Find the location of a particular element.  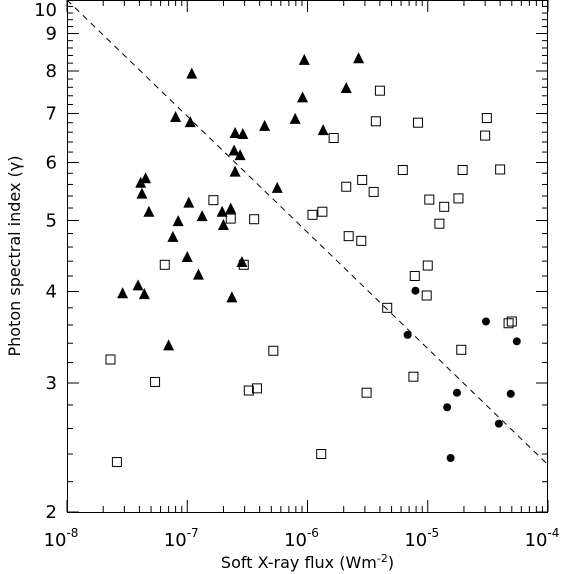

y-tick-label: 10 is located at coordinates (45, 10).